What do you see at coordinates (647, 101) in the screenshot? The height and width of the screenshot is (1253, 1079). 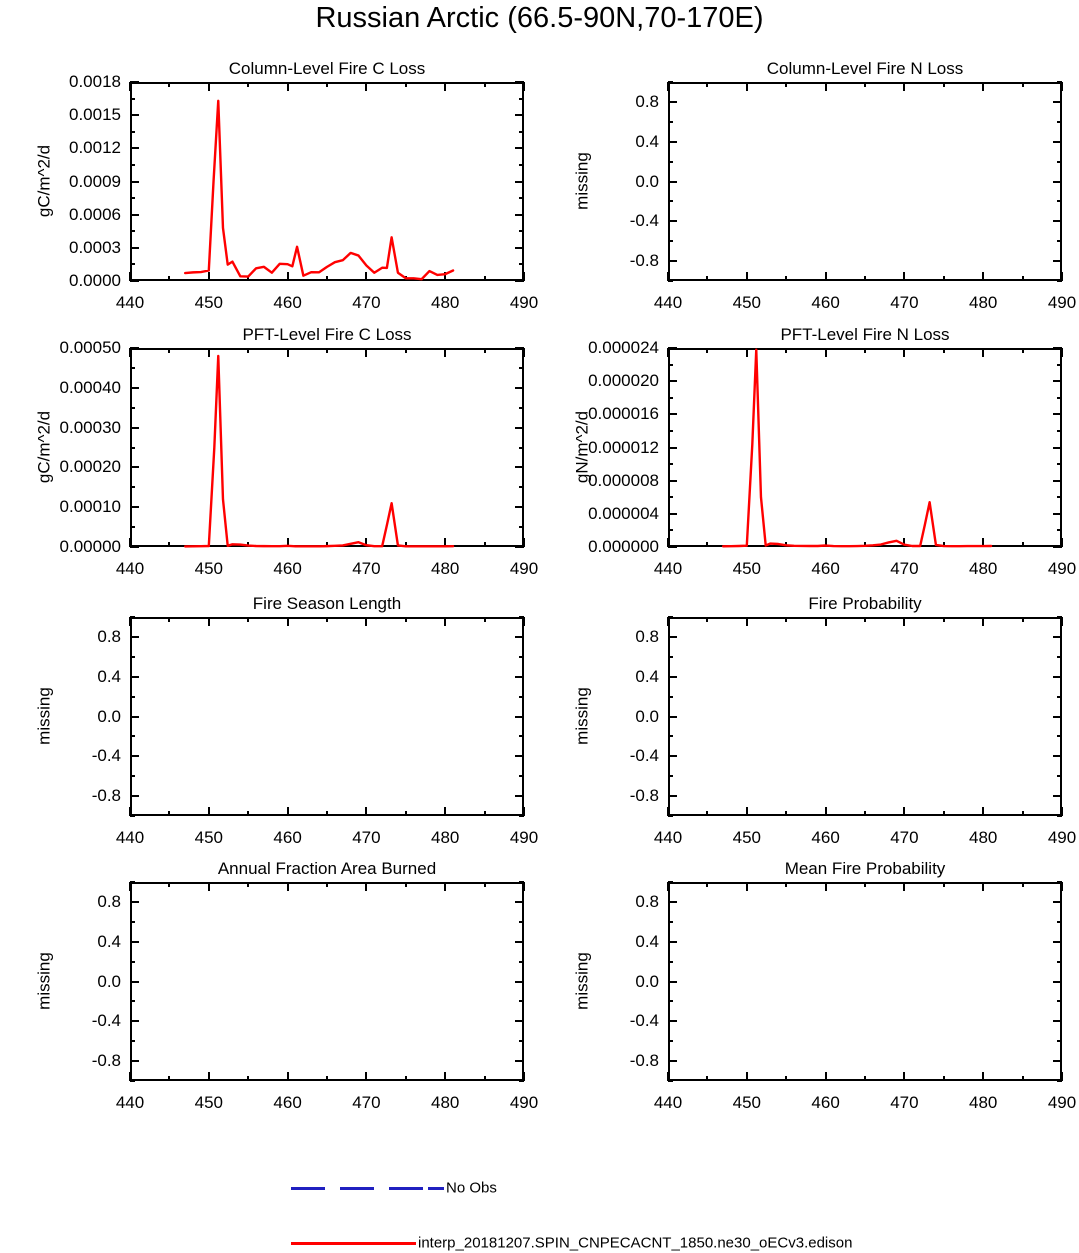 I see `y-tick-label-column-level-fire-n-loss: 0.8` at bounding box center [647, 101].